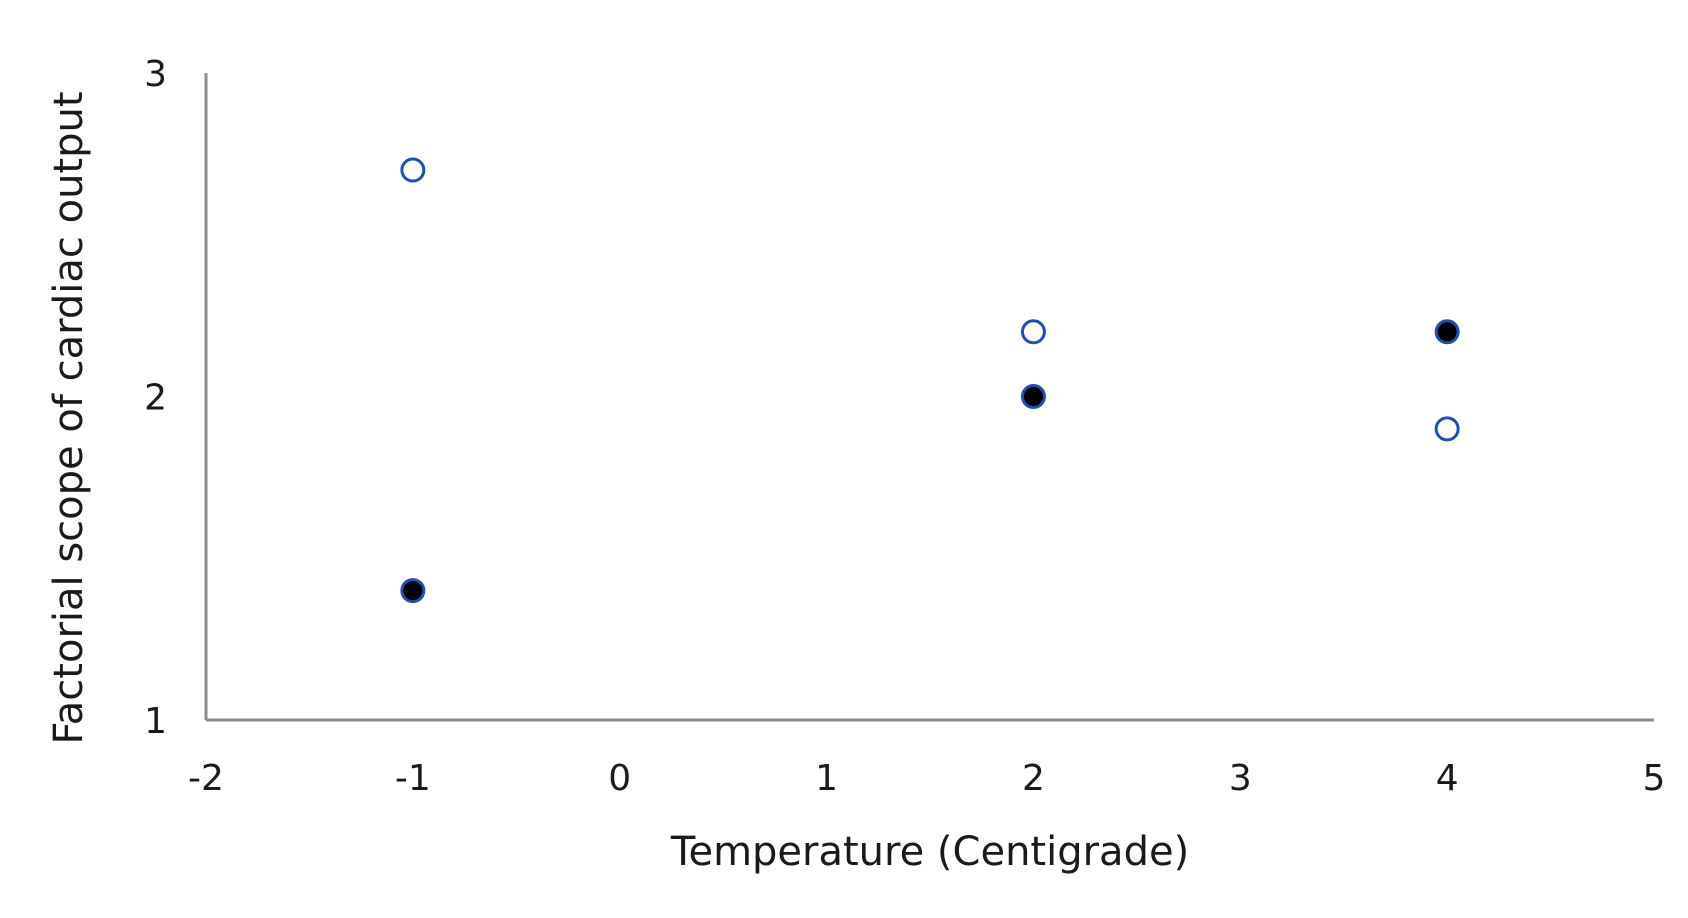 The height and width of the screenshot is (918, 1688). Describe the element at coordinates (929, 852) in the screenshot. I see `x-axis-title: Temperature (Centigrade)` at that location.